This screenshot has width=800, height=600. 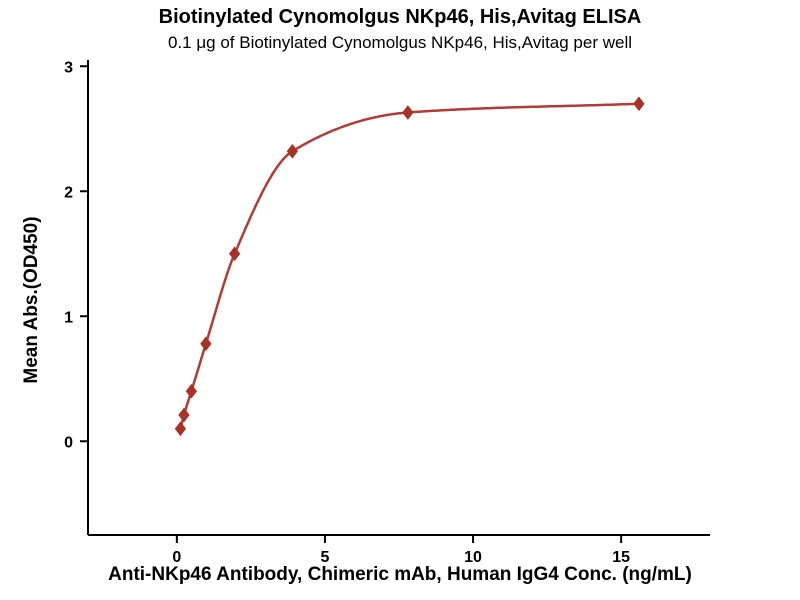 I want to click on y-tick-label: 2, so click(x=68, y=192).